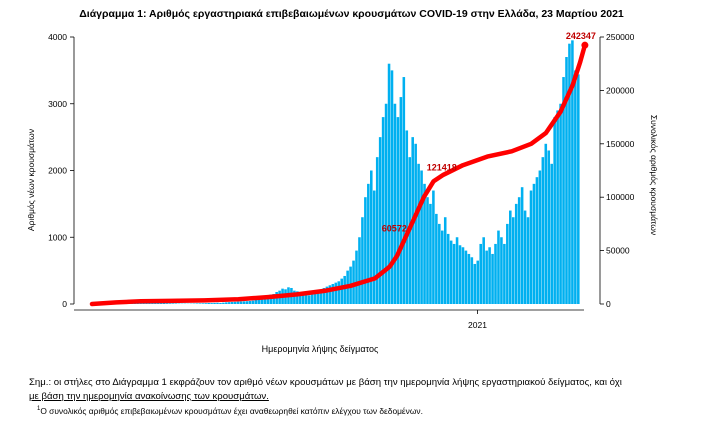  I want to click on data-label: 121418, so click(442, 167).